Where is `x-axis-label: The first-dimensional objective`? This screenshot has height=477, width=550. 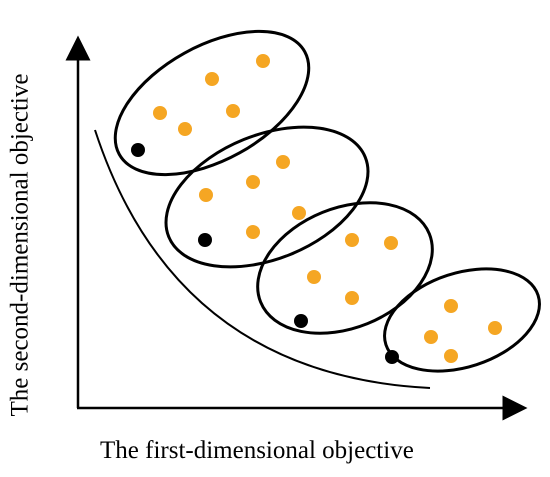 x-axis-label: The first-dimensional objective is located at coordinates (257, 450).